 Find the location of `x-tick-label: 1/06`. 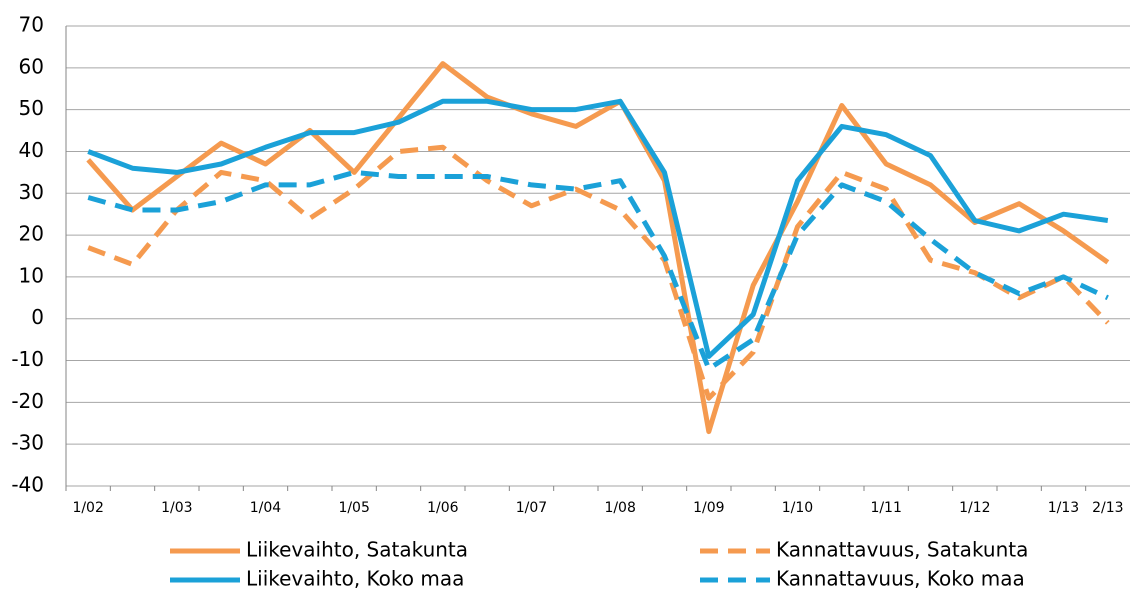

x-tick-label: 1/06 is located at coordinates (443, 508).